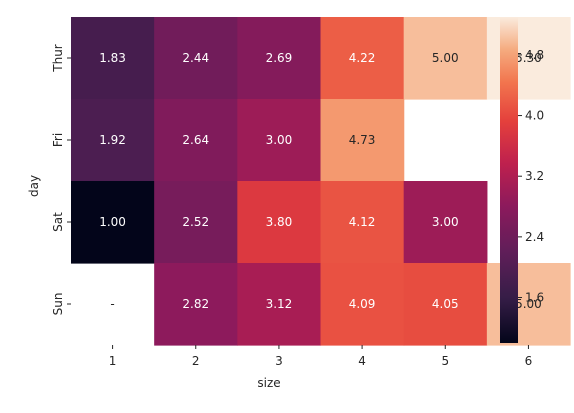 The width and height of the screenshot is (574, 413). Describe the element at coordinates (534, 55) in the screenshot. I see `colorbar-tick-label: 4.8` at that location.